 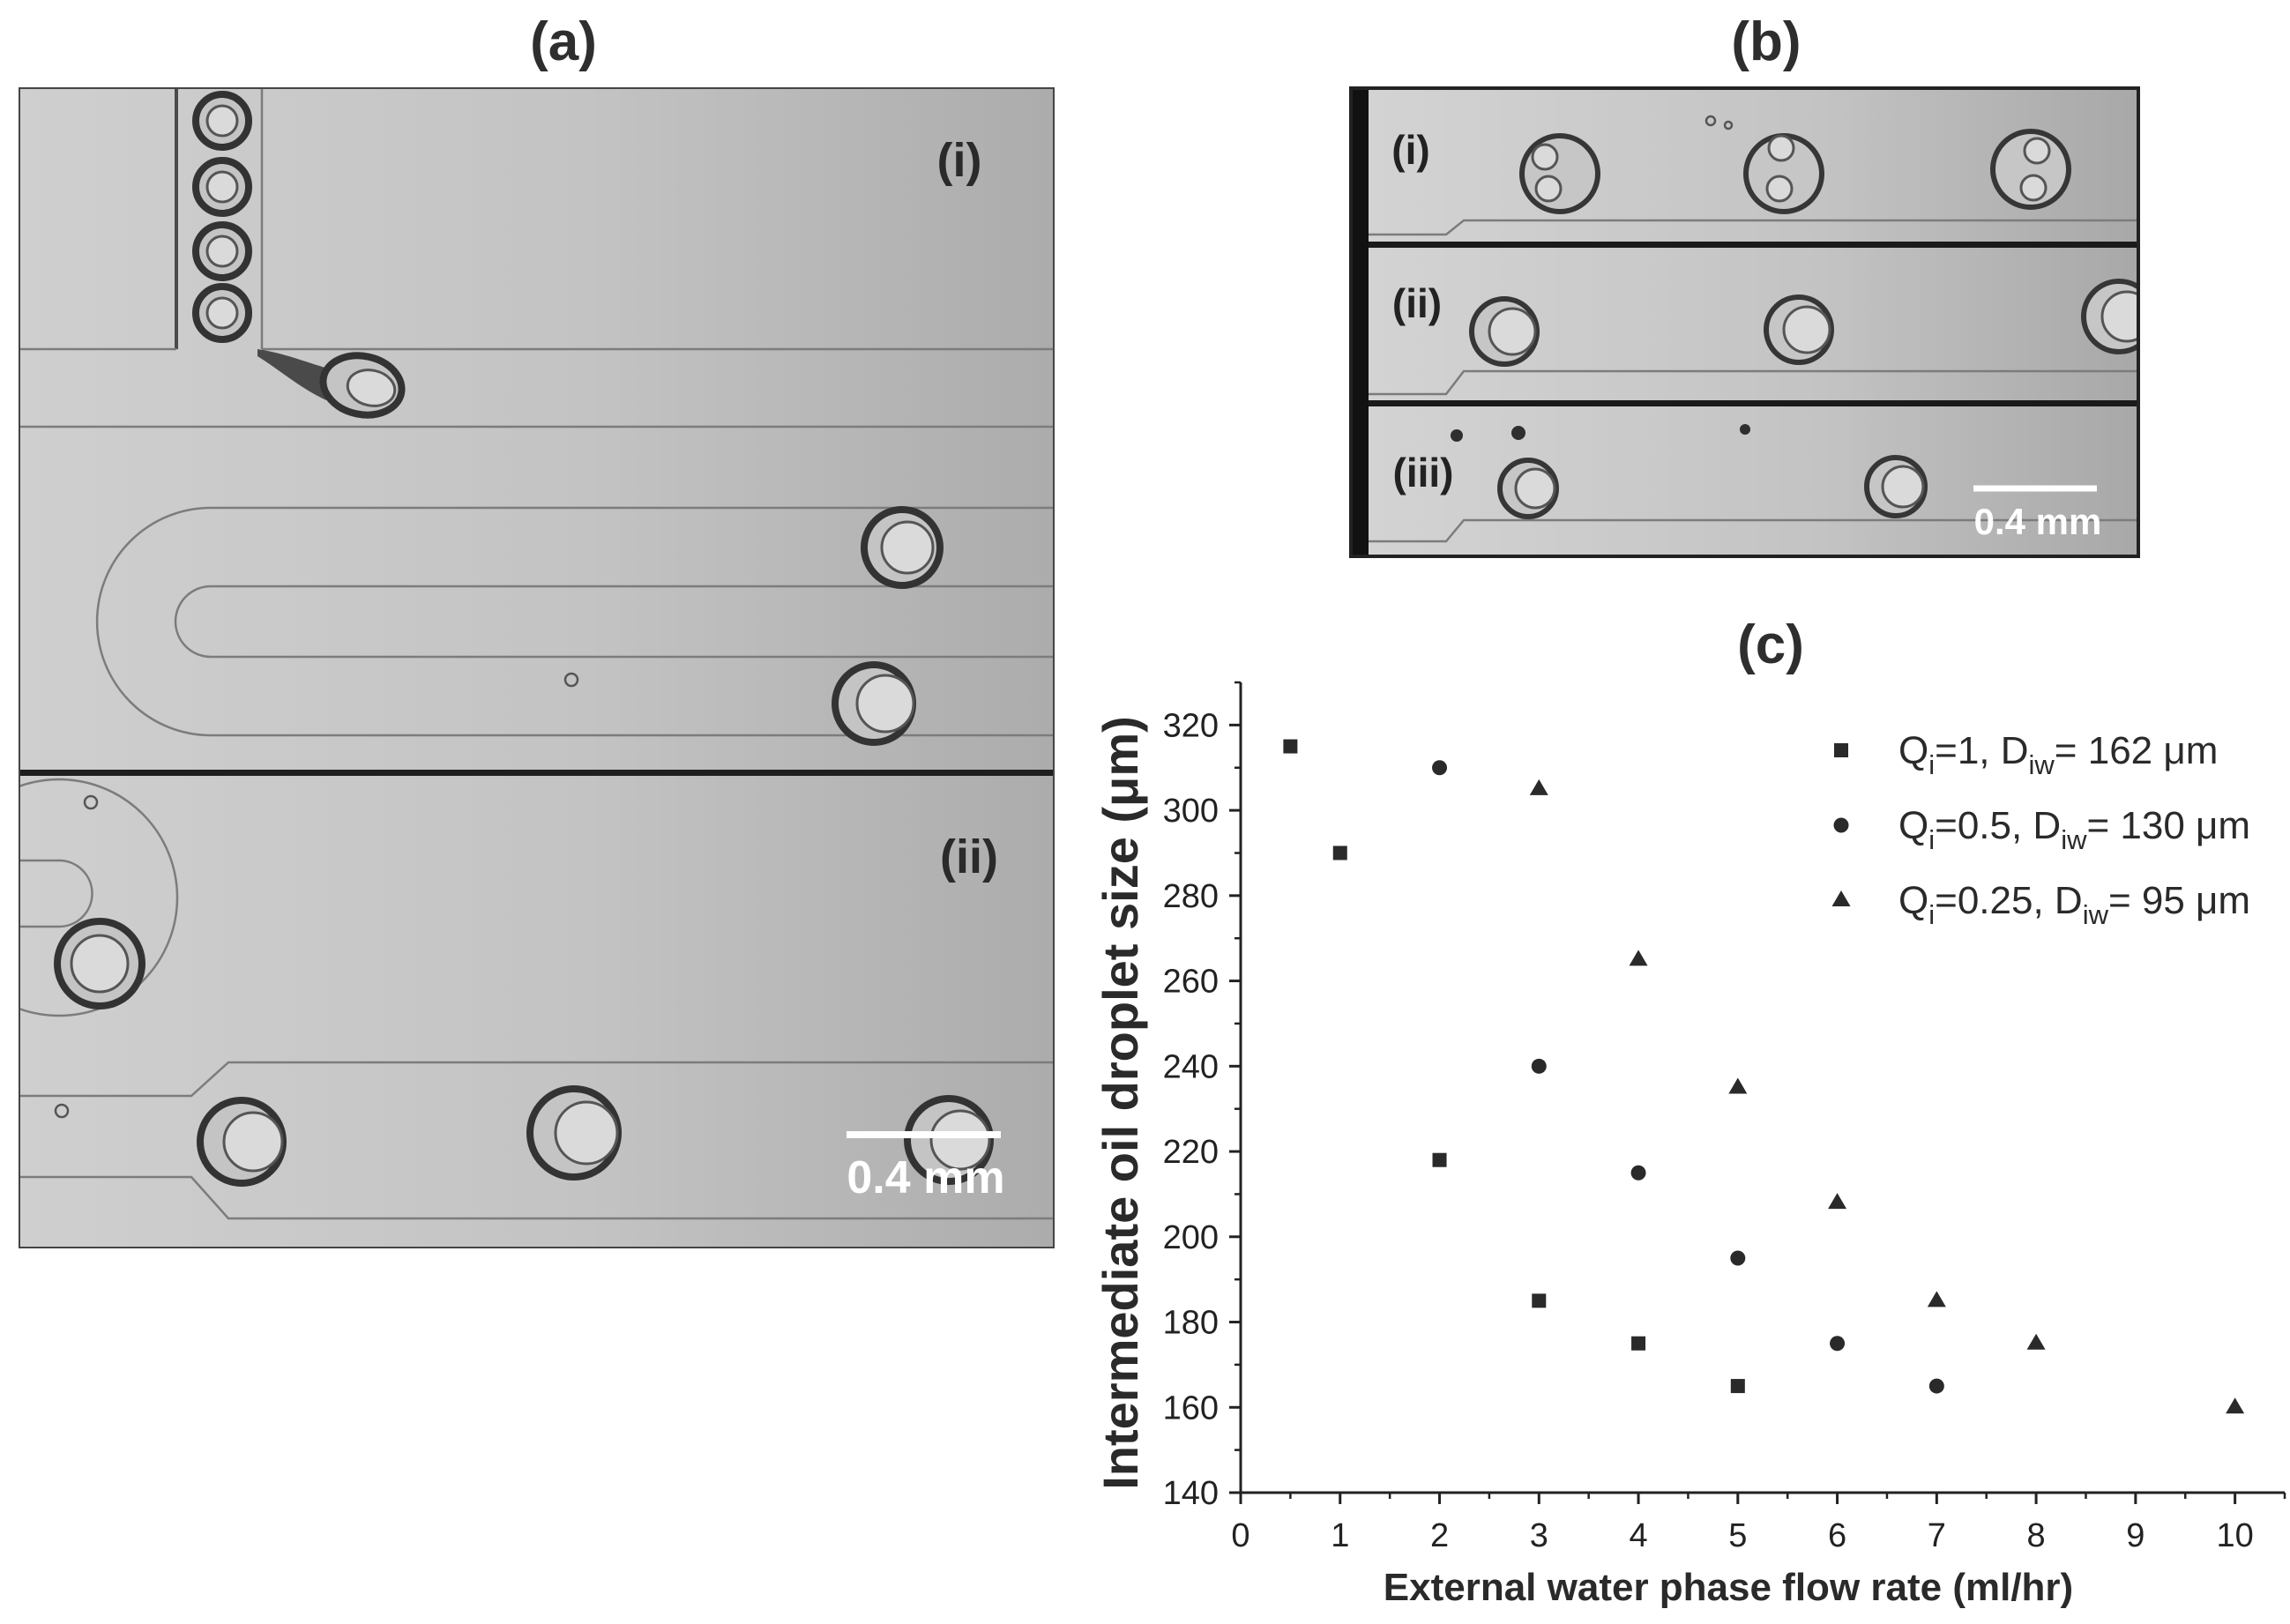 What do you see at coordinates (1841, 898) in the screenshot?
I see `legend-marker-triangle` at bounding box center [1841, 898].